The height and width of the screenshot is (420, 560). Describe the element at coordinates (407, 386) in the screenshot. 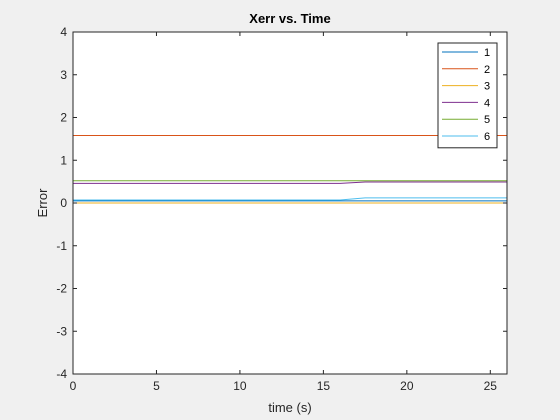

I see `x-tick-label: 20` at that location.